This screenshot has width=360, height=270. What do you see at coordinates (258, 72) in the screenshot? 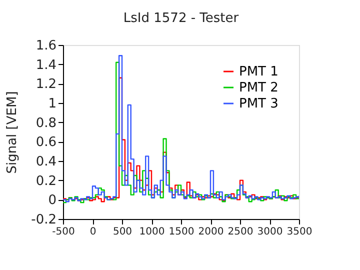
I see `legend-label: PMT 1` at bounding box center [258, 72].